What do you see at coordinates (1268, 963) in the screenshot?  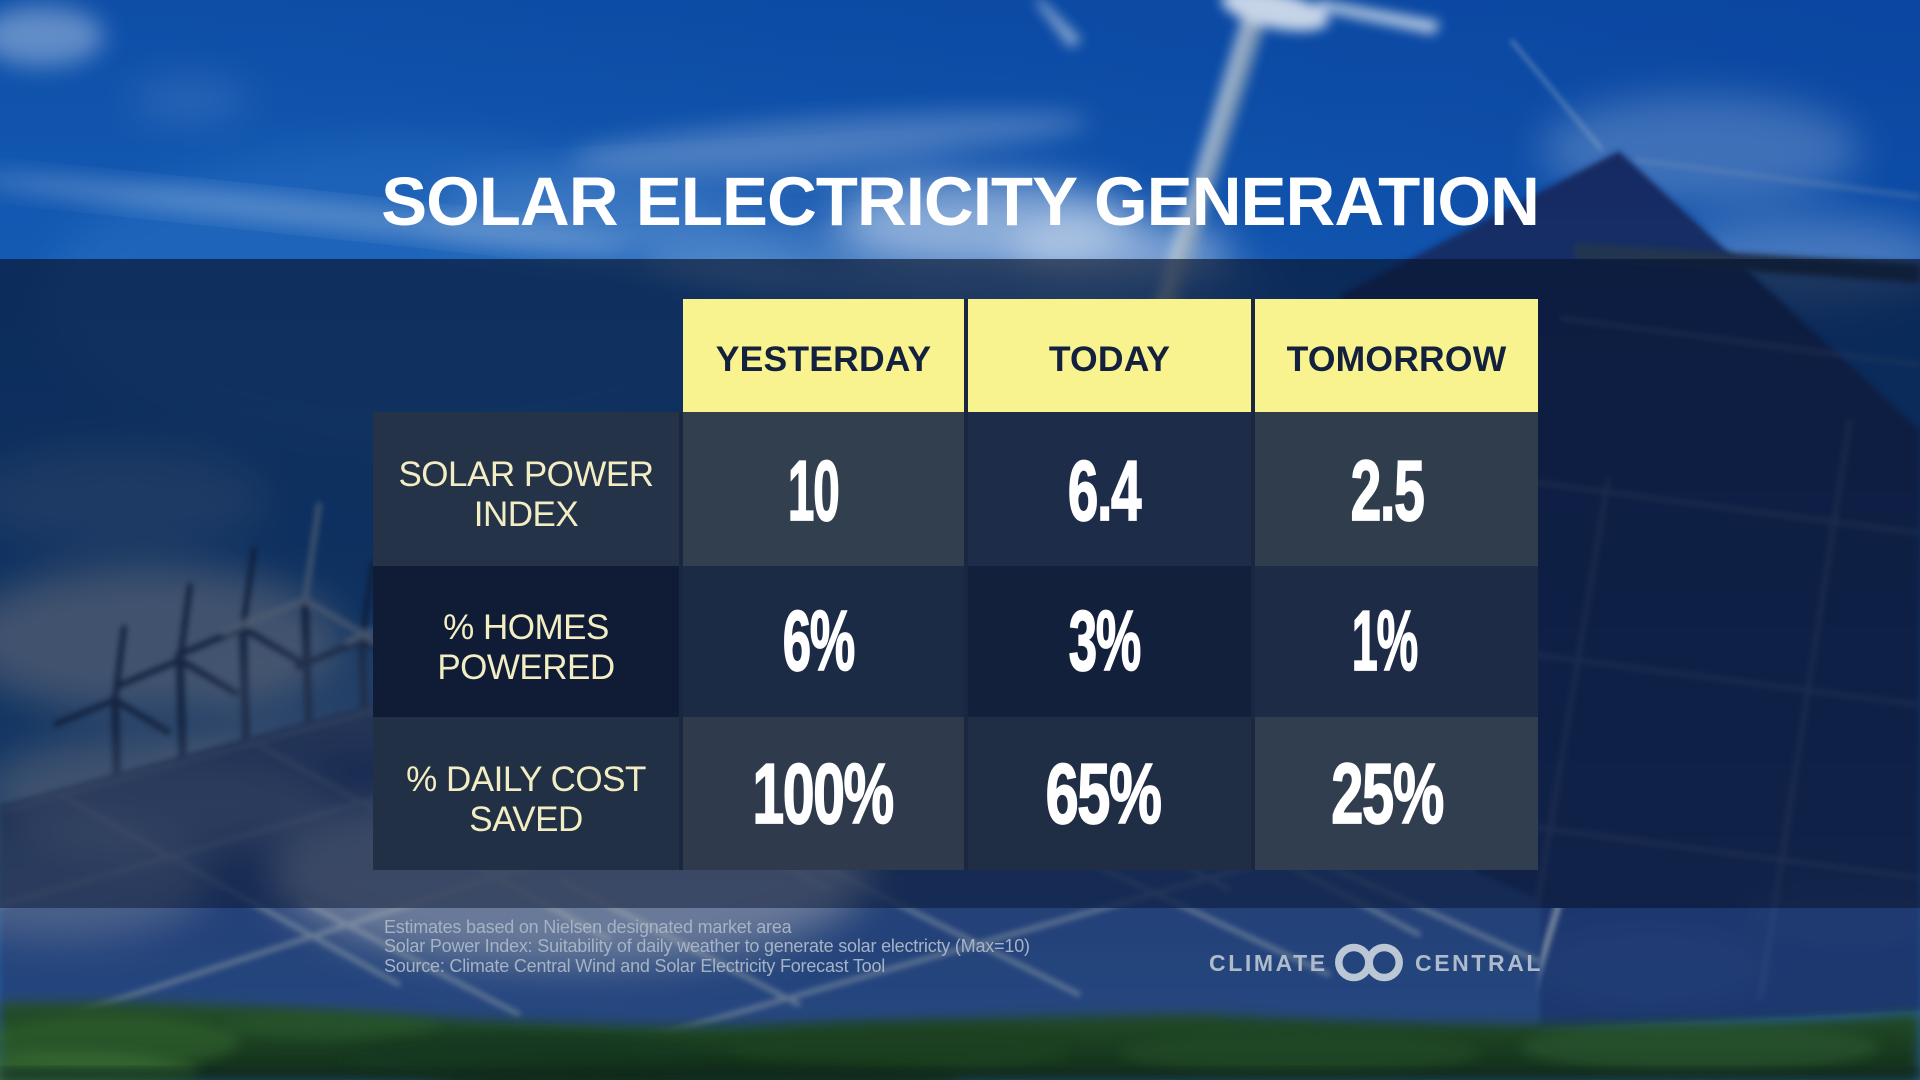 I see `svg-text: CLIMATE` at bounding box center [1268, 963].